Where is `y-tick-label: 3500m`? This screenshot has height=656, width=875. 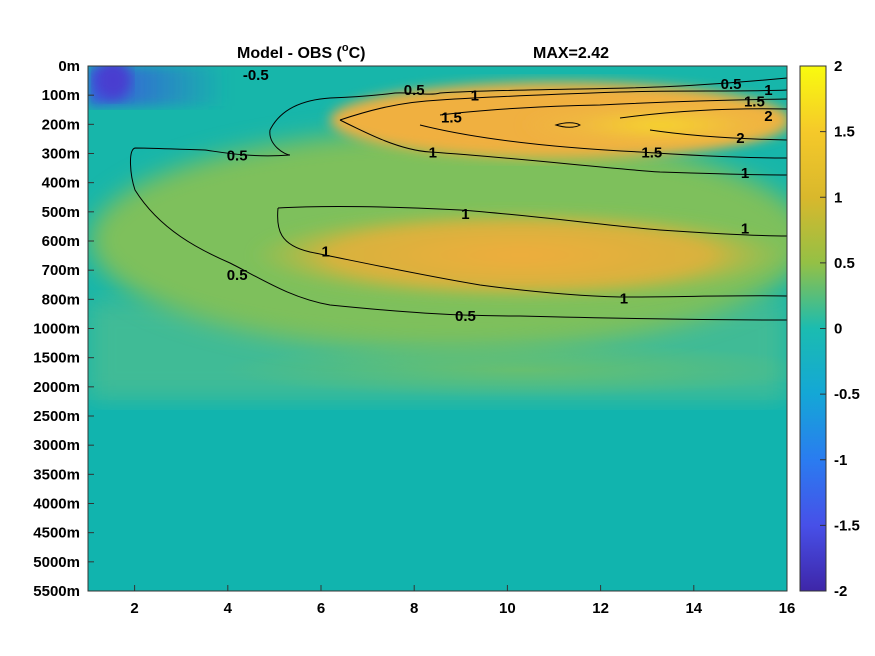 y-tick-label: 3500m is located at coordinates (56, 474).